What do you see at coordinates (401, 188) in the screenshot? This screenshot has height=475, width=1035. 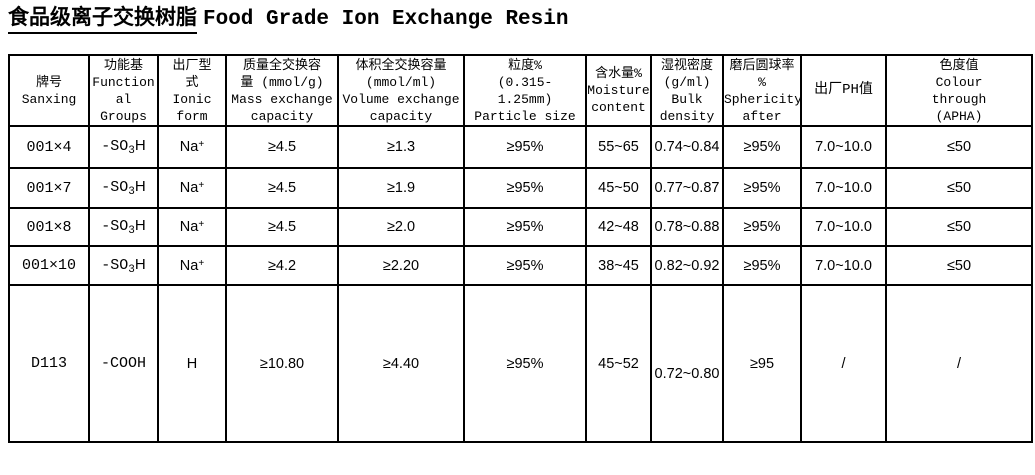 I see `cell-volume-capacity: ≥1.9` at bounding box center [401, 188].